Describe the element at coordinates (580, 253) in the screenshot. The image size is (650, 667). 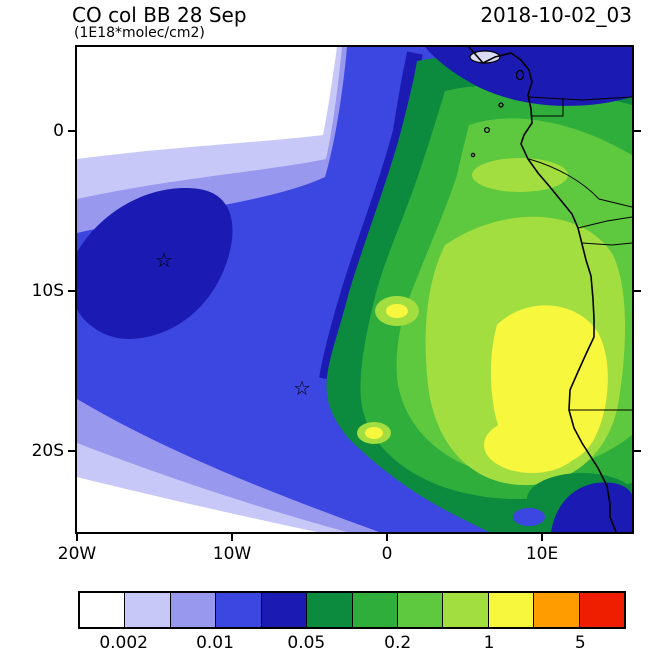
I see `country-borders` at that location.